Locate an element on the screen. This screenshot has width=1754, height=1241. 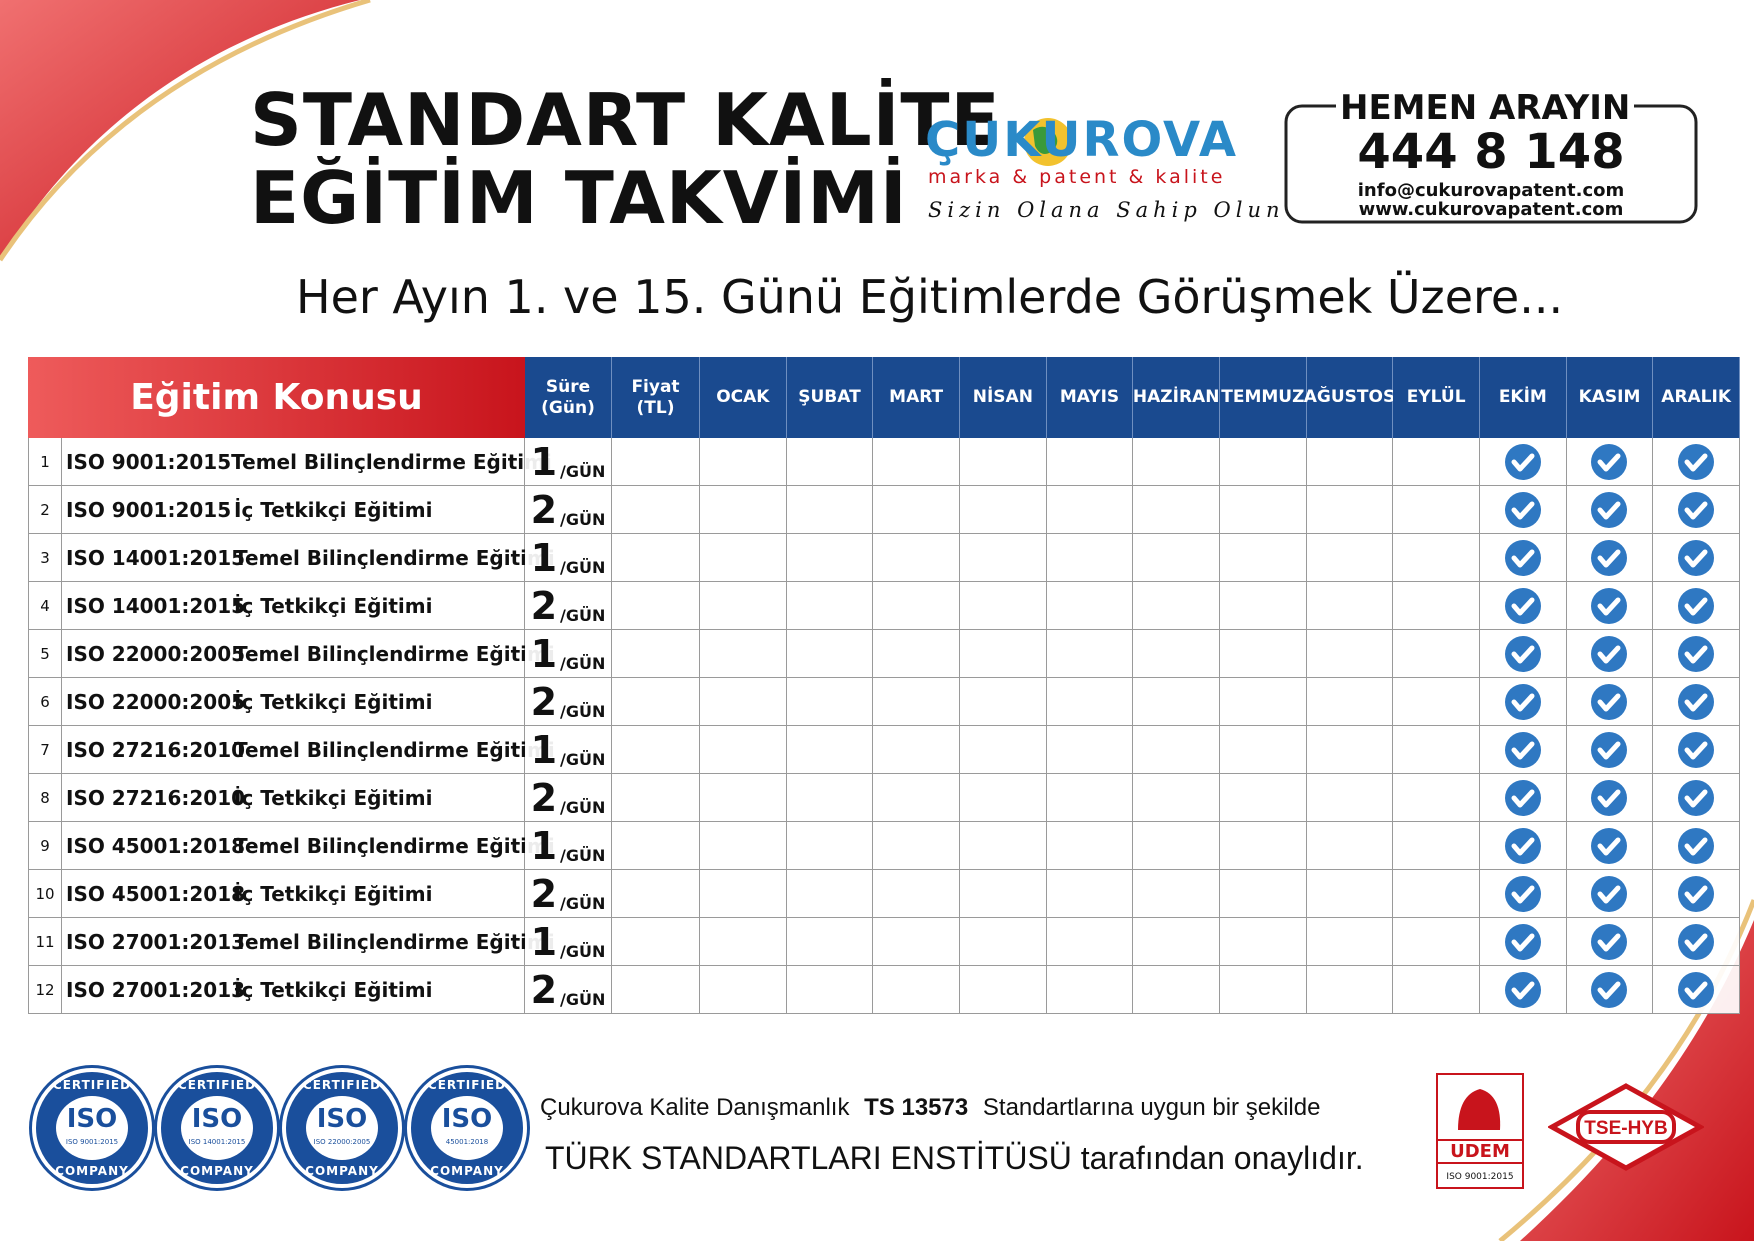
header-cell: EYLÜL is located at coordinates (1436, 397).